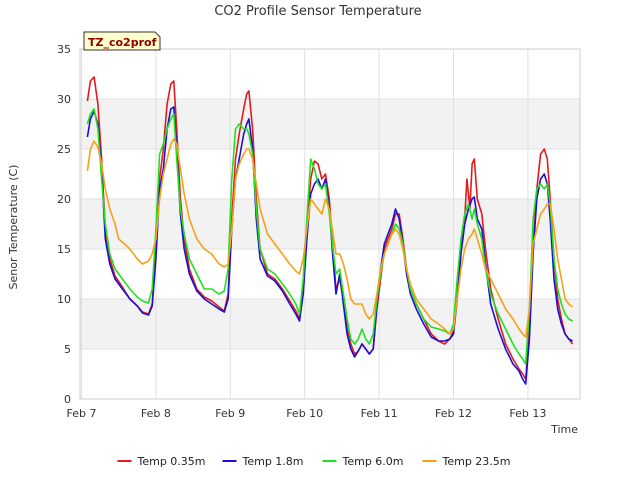 This screenshot has width=640, height=480. What do you see at coordinates (230, 413) in the screenshot?
I see `x-tick-label: Feb 9` at bounding box center [230, 413].